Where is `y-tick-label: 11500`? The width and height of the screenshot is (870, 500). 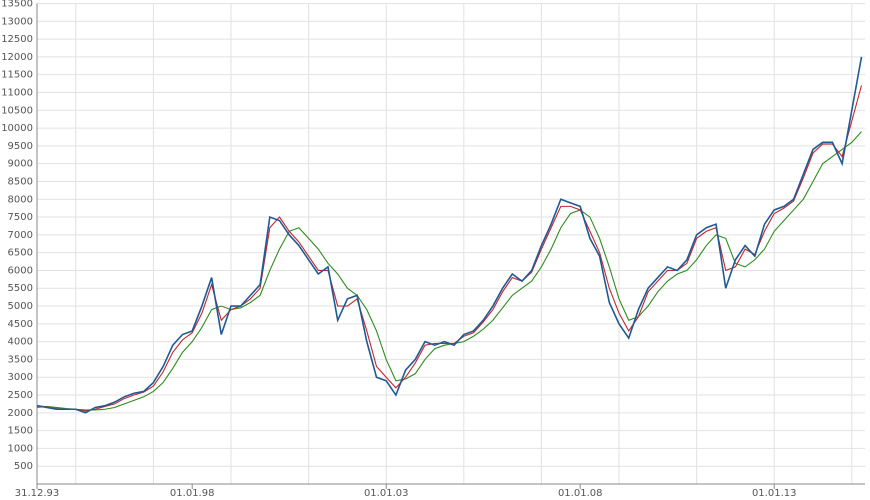 y-tick-label: 11500 is located at coordinates (17, 75).